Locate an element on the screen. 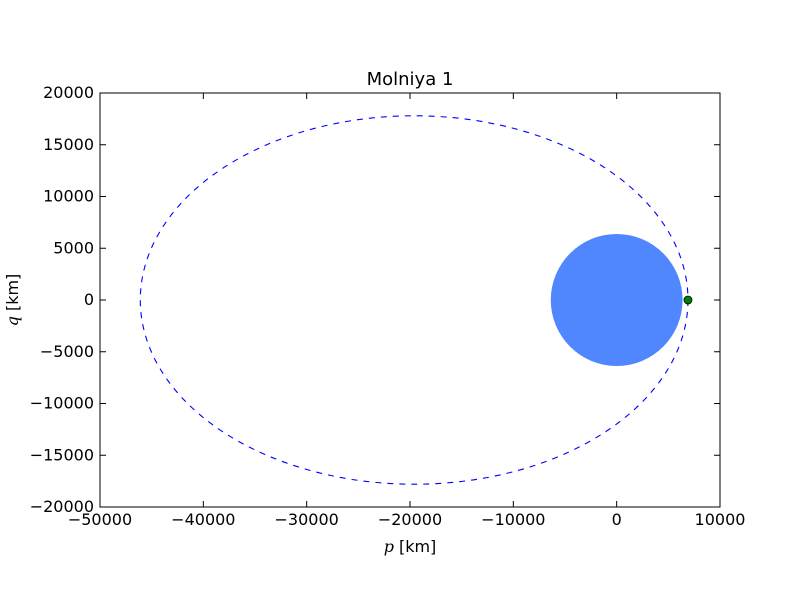 The width and height of the screenshot is (800, 600). y-tick-label: −5000 is located at coordinates (67, 351).